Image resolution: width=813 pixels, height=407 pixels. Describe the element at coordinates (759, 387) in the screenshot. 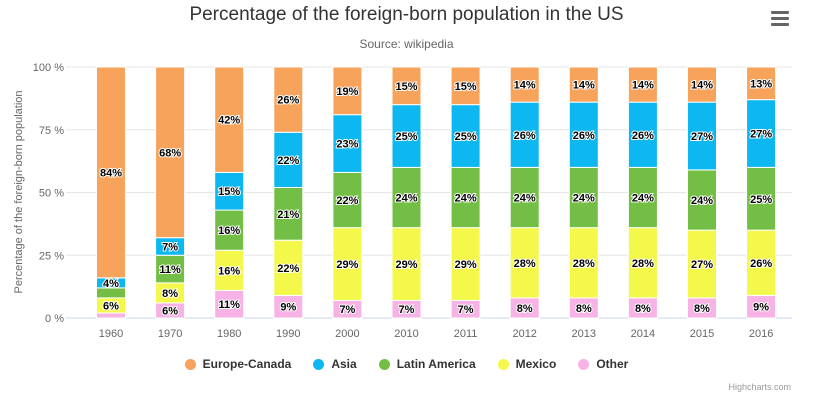

I see `credits-link: Highcharts.com` at that location.